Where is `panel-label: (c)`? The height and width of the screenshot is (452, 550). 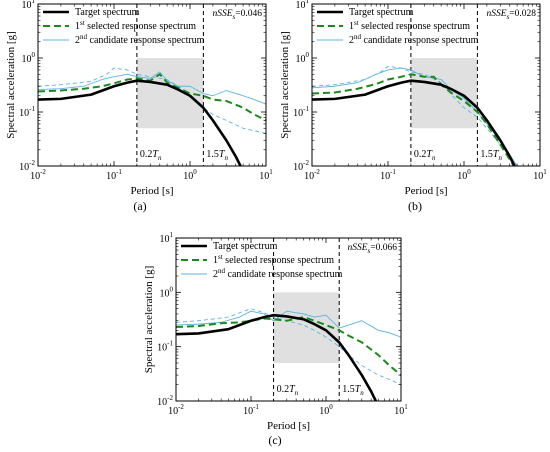
panel-label: (c) is located at coordinates (274, 440).